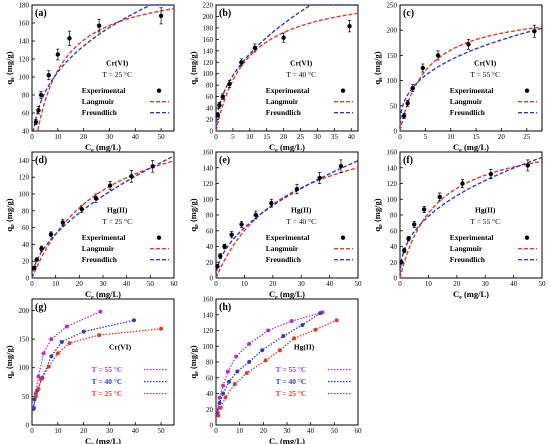 This screenshot has height=444, width=550. What do you see at coordinates (408, 160) in the screenshot?
I see `panel-label: (f)` at bounding box center [408, 160].